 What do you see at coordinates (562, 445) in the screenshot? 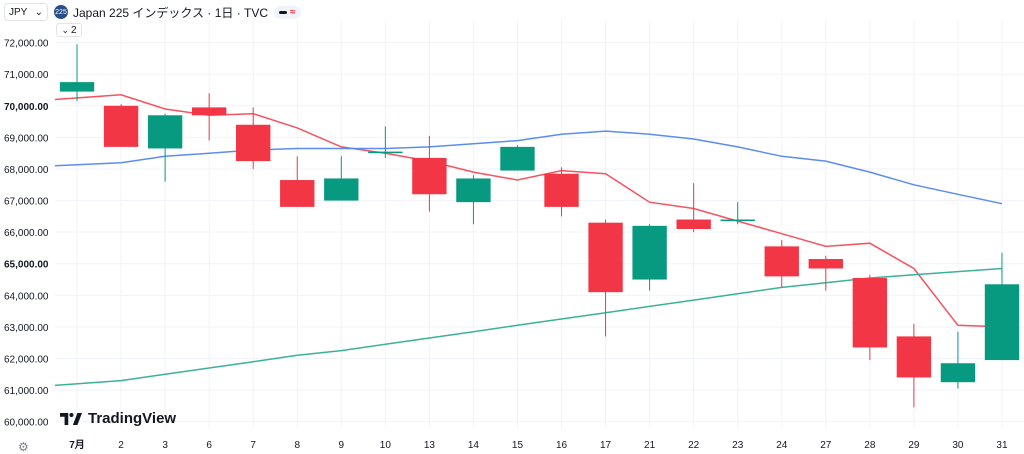
I see `time-tick-label: 16` at bounding box center [562, 445].